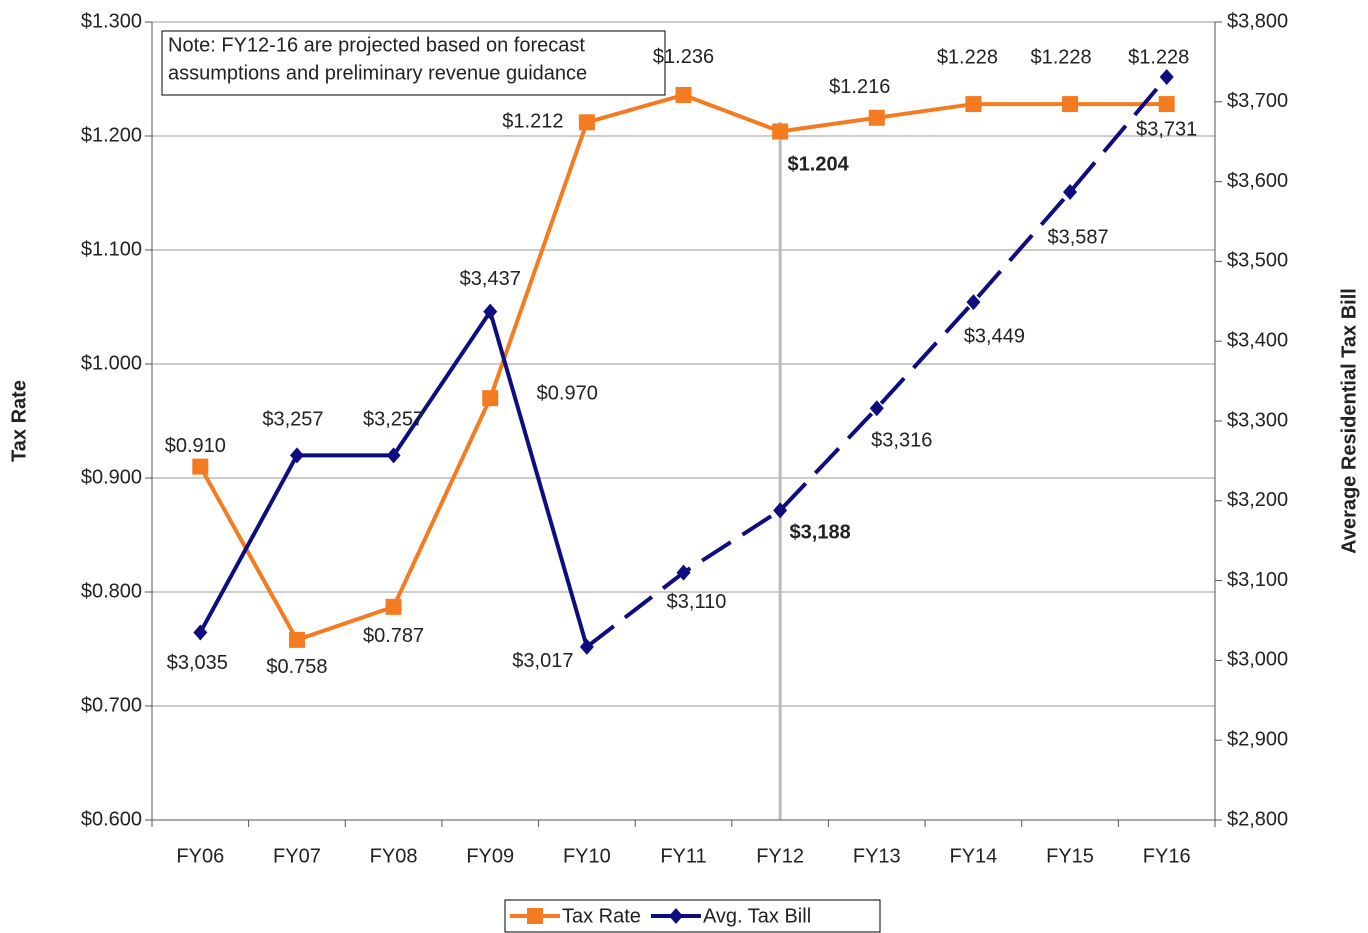 Image resolution: width=1368 pixels, height=933 pixels. Describe the element at coordinates (877, 856) in the screenshot. I see `x-tick-label: FY13` at that location.